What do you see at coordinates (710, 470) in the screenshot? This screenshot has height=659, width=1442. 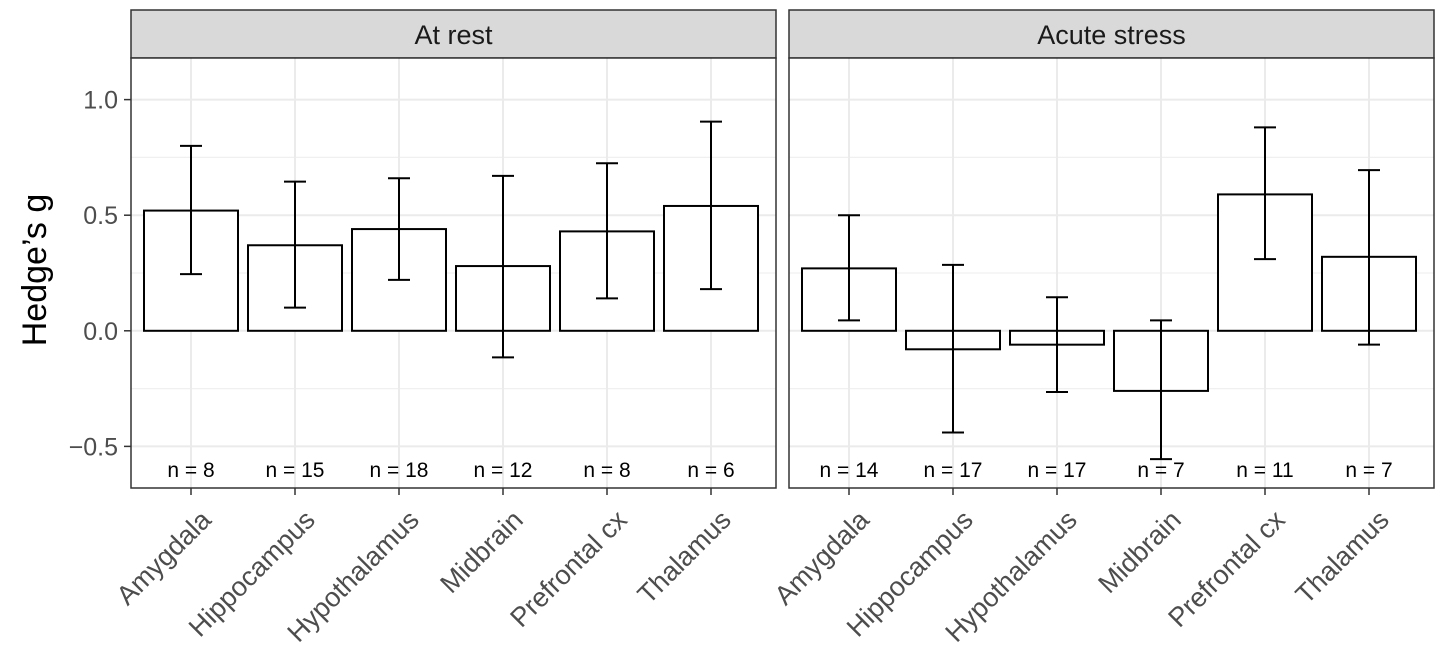 I see `sample-size-label: n = 6` at bounding box center [710, 470].